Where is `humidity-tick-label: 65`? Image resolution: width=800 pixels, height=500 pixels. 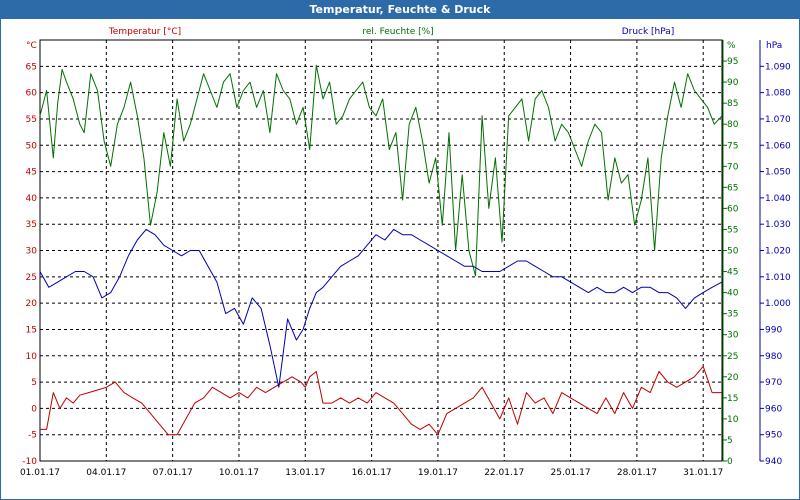
humidity-tick-label: 65 is located at coordinates (732, 188).